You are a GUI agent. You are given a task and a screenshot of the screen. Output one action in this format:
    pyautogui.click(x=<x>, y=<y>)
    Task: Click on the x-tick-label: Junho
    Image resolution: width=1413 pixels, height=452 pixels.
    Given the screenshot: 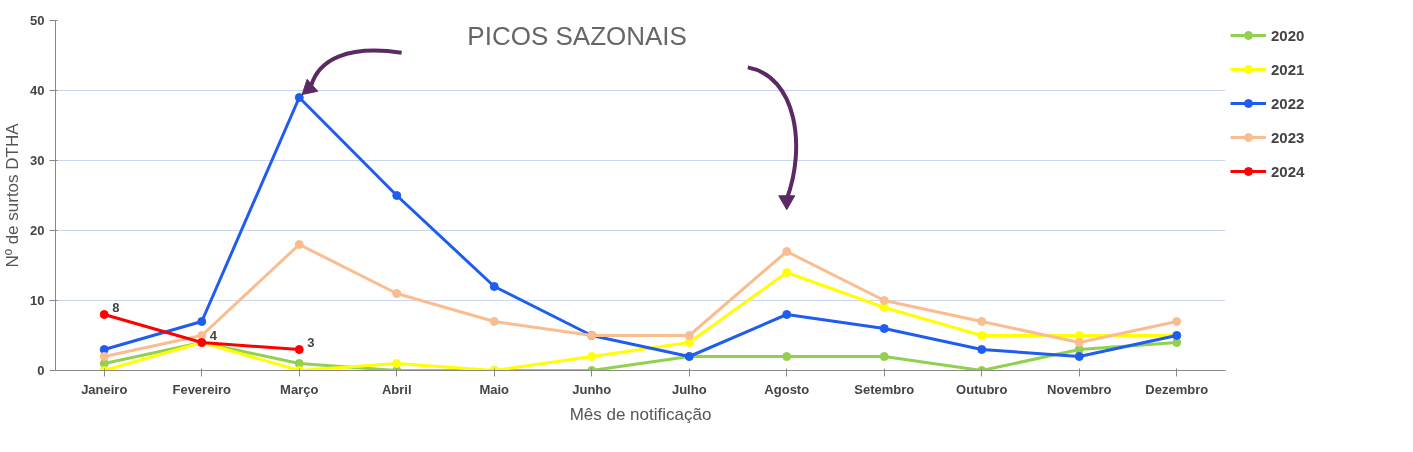 What is the action you would take?
    pyautogui.click(x=592, y=389)
    